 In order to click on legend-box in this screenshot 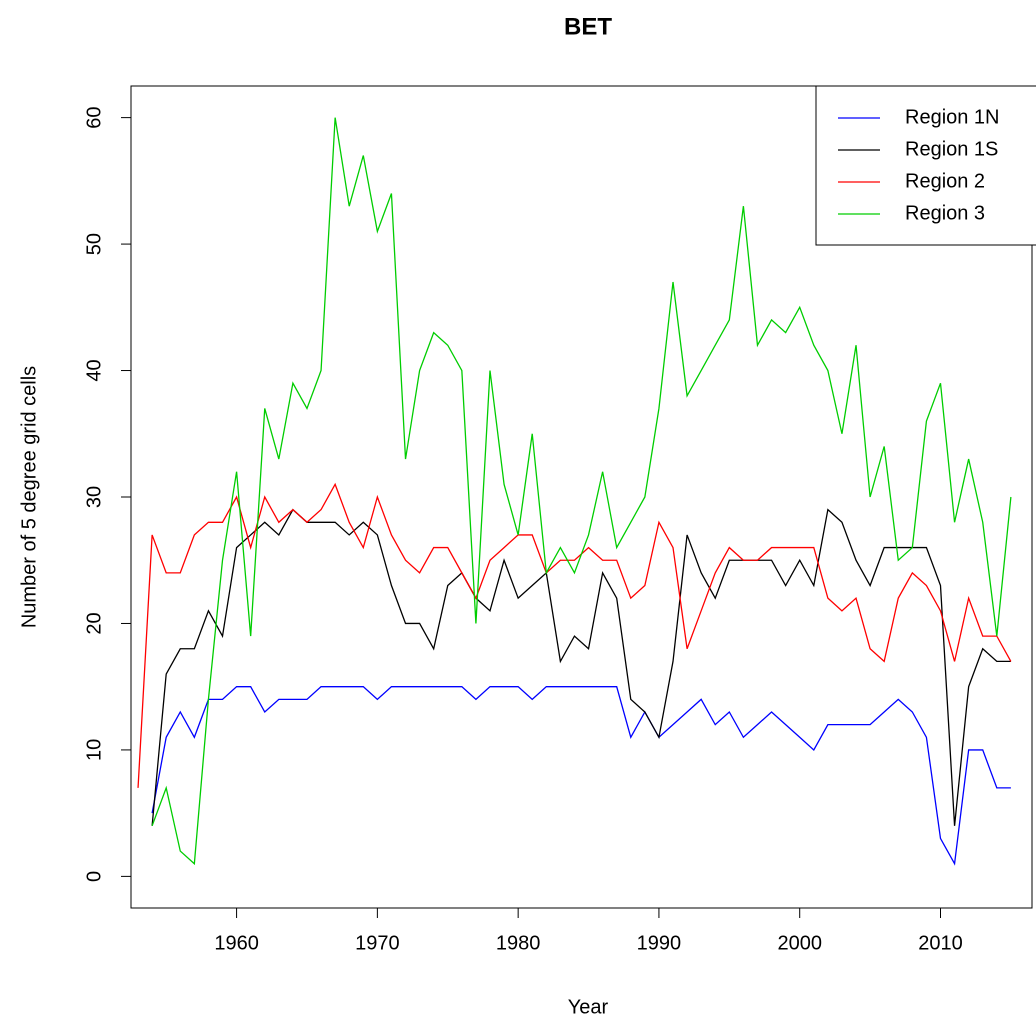, I will do `click(925, 165)`.